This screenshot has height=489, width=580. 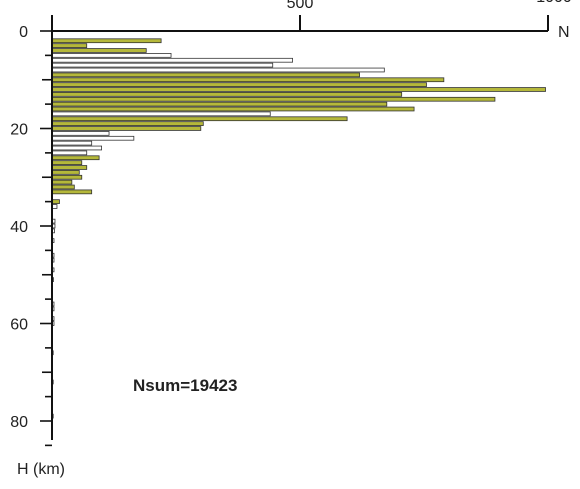 I want to click on y-tick-label: 0, so click(x=23, y=32).